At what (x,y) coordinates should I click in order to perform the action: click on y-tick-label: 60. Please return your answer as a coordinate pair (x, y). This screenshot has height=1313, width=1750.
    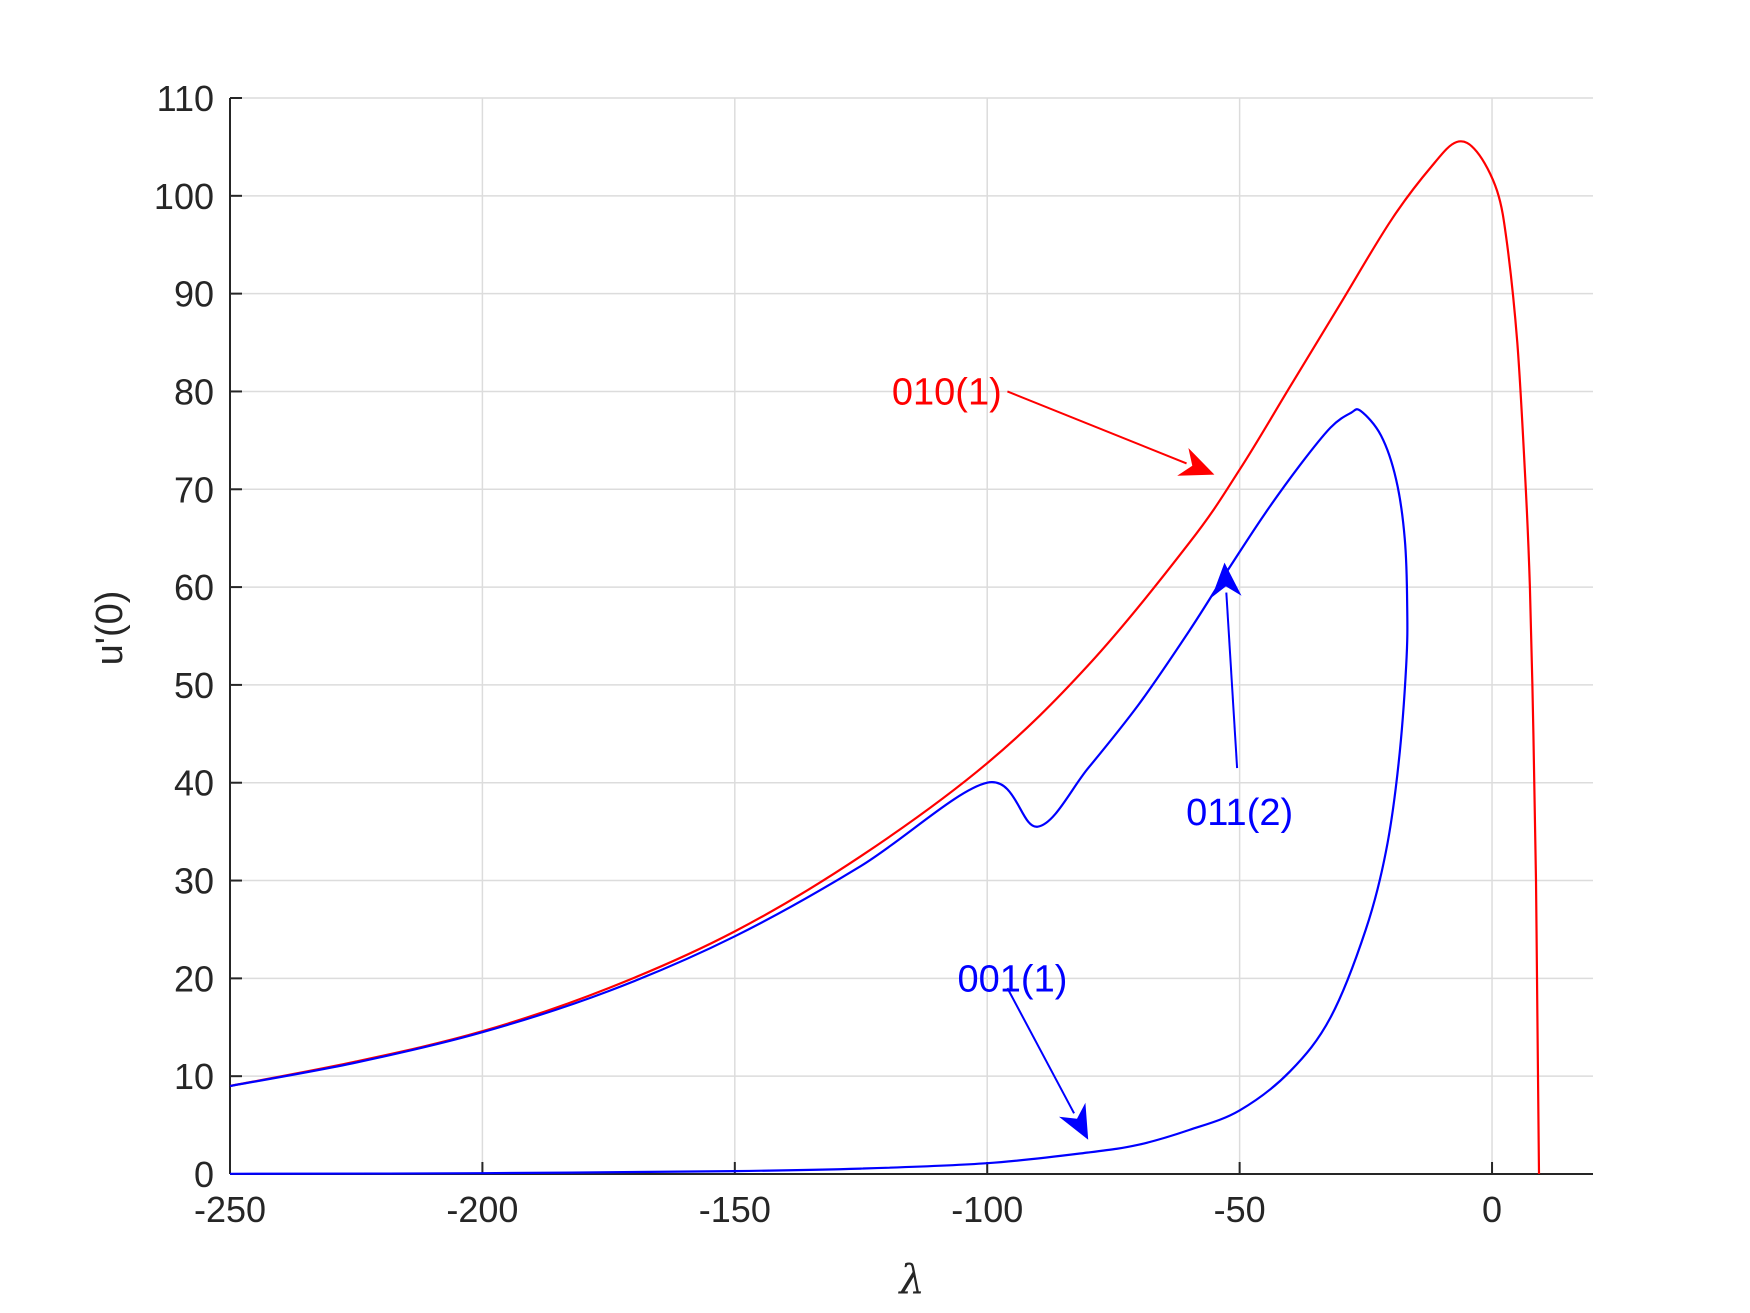
    Looking at the image, I should click on (194, 587).